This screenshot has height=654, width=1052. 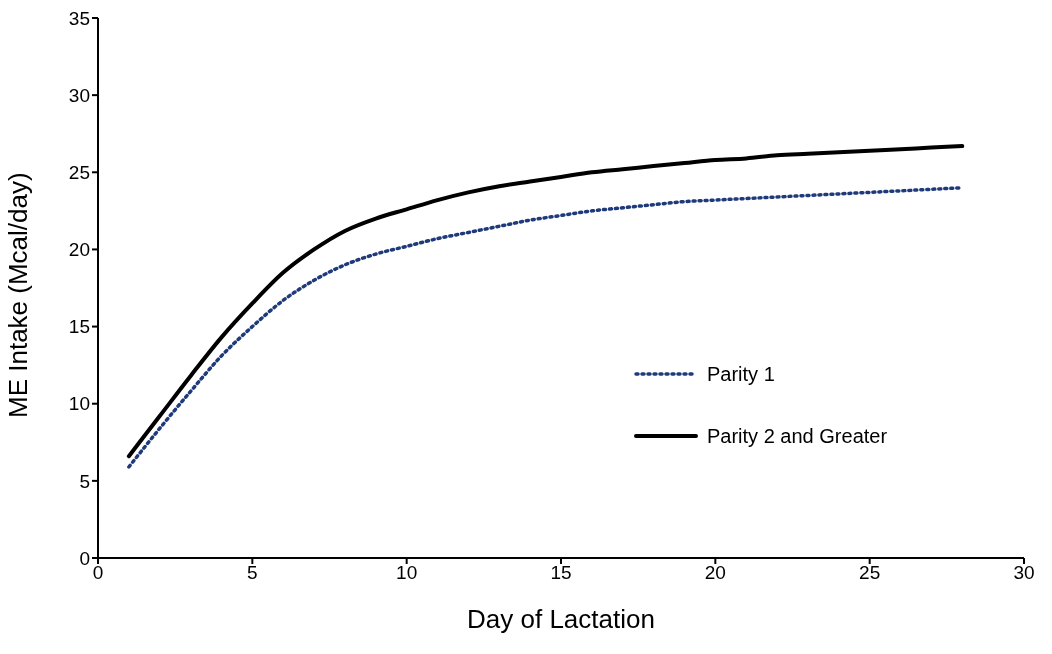 I want to click on y-tick-label: 25, so click(x=79, y=173).